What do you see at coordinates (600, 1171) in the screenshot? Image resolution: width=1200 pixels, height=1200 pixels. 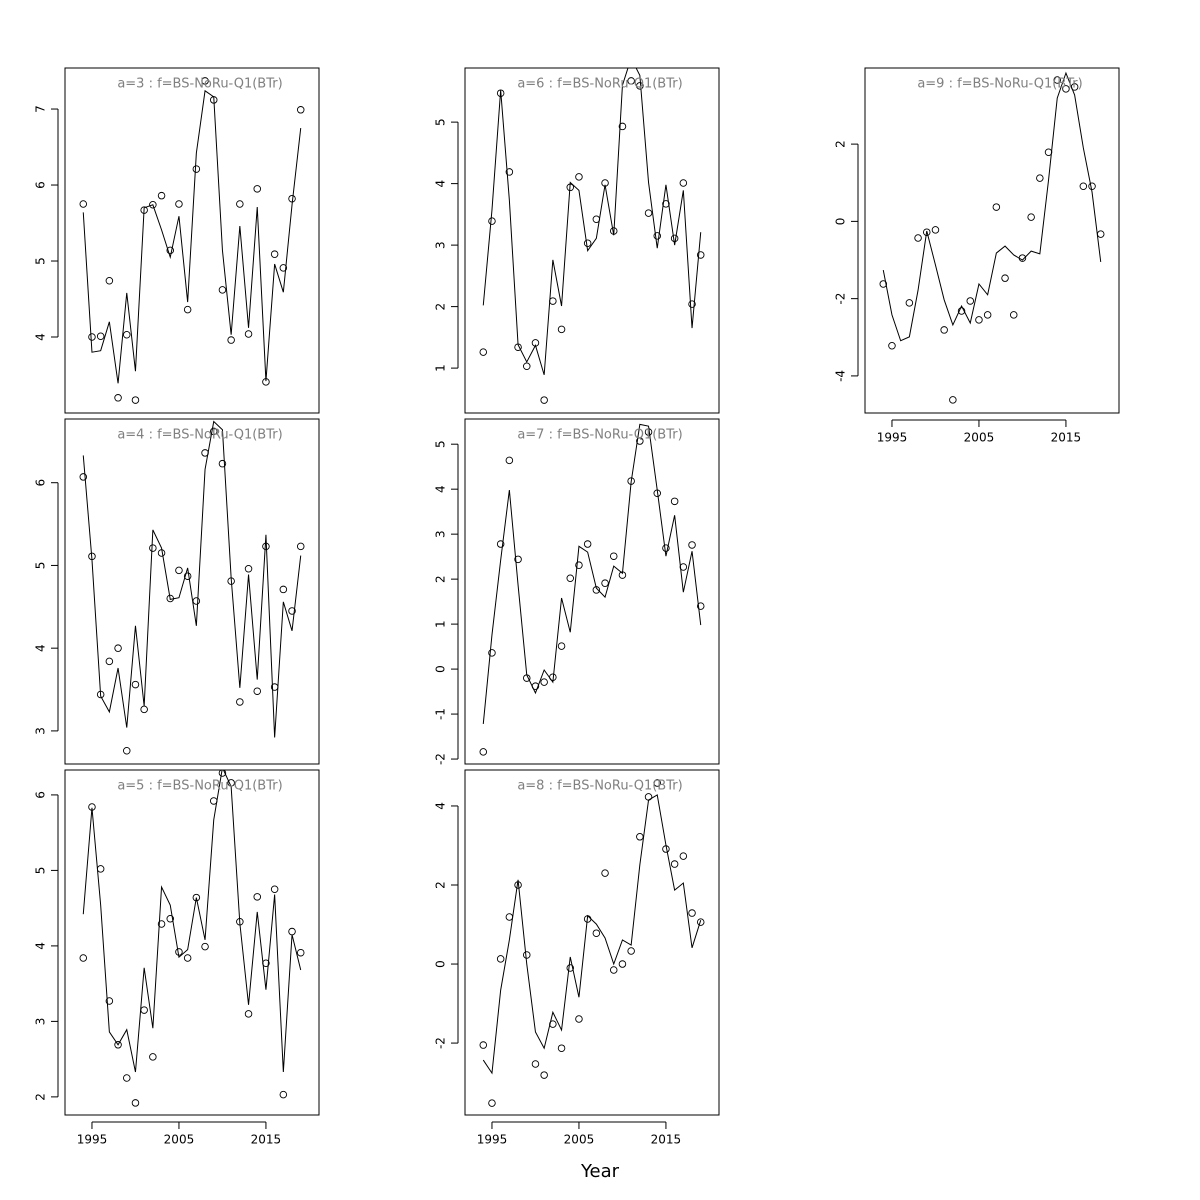 I see `x-axis-label: Year` at bounding box center [600, 1171].